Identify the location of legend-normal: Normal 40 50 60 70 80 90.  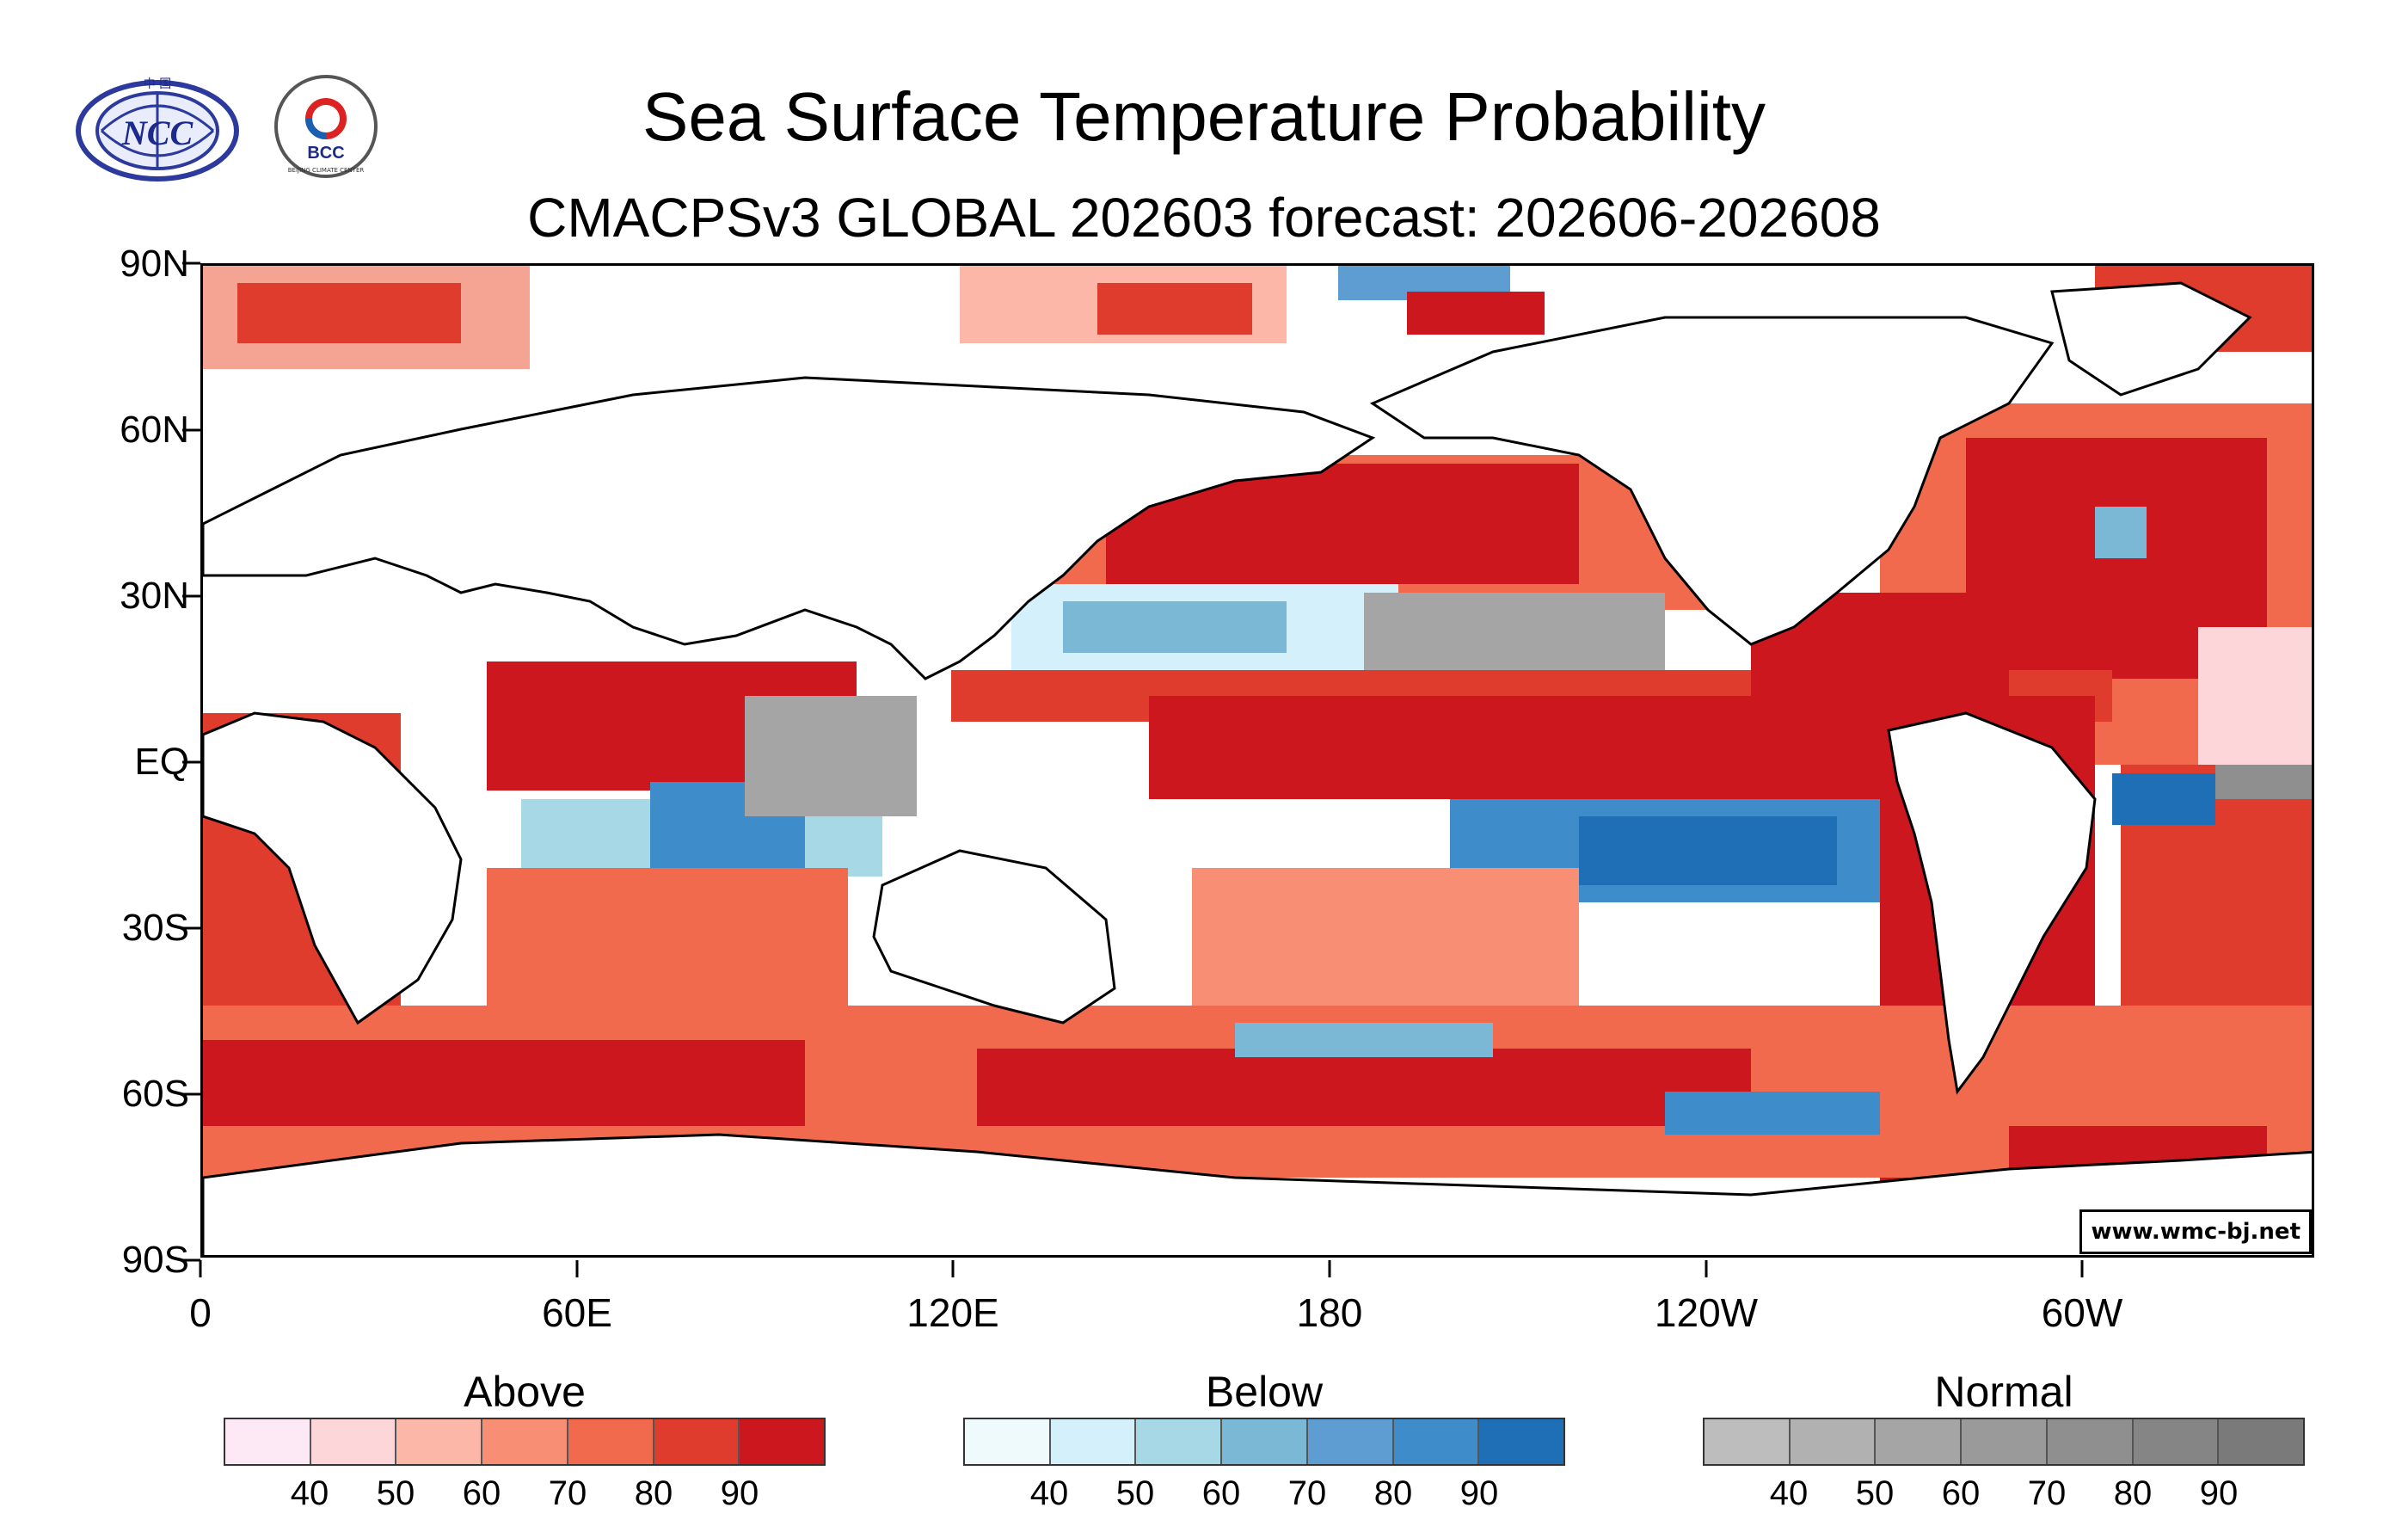
(2004, 1445).